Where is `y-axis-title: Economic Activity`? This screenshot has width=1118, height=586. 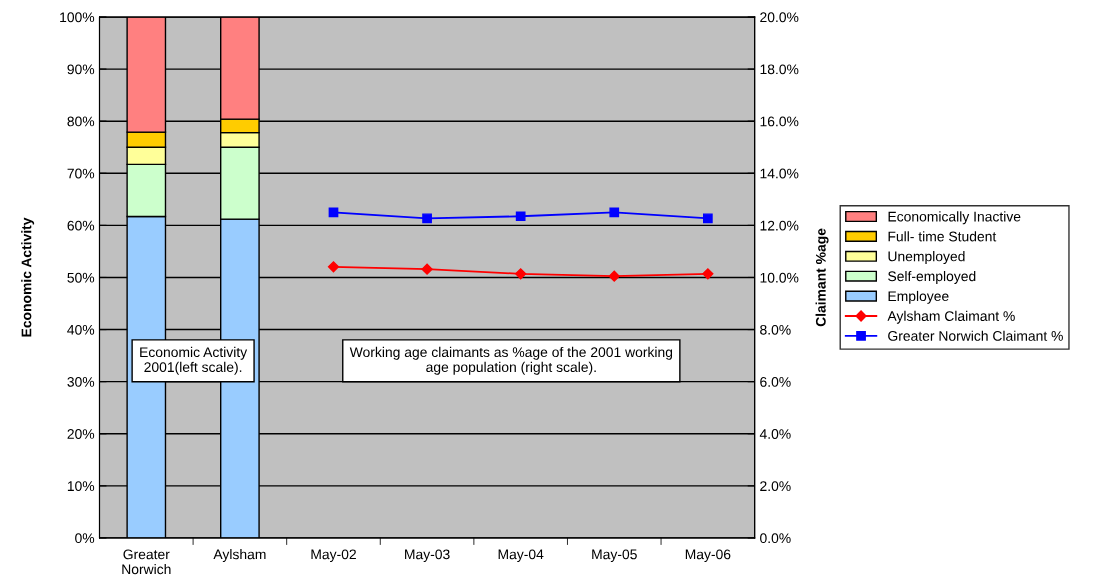
y-axis-title: Economic Activity is located at coordinates (28, 277).